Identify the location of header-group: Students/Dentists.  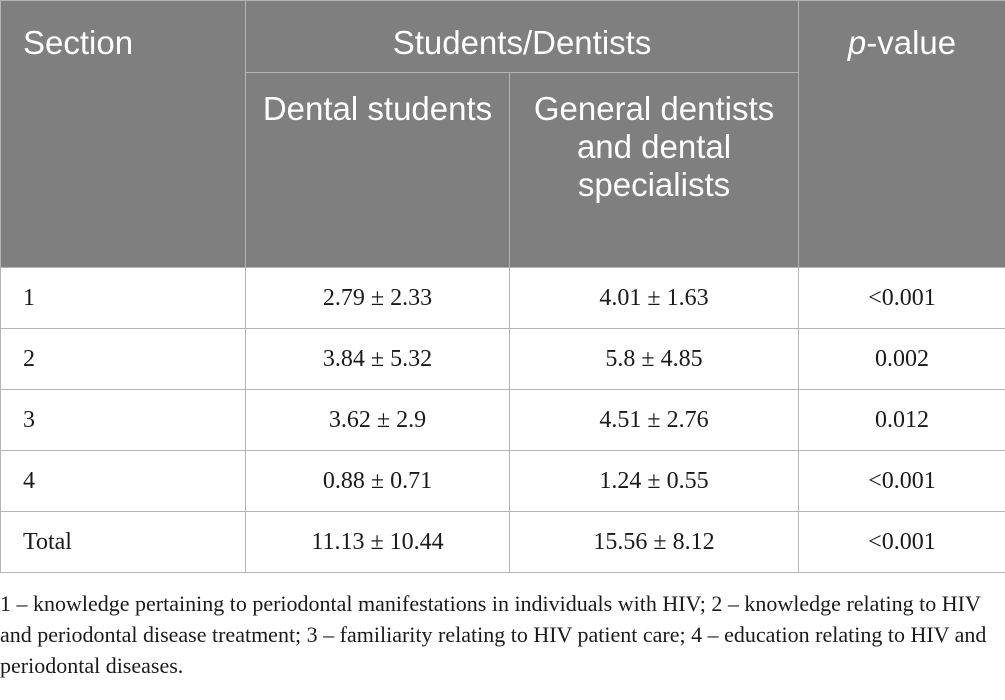
(522, 36).